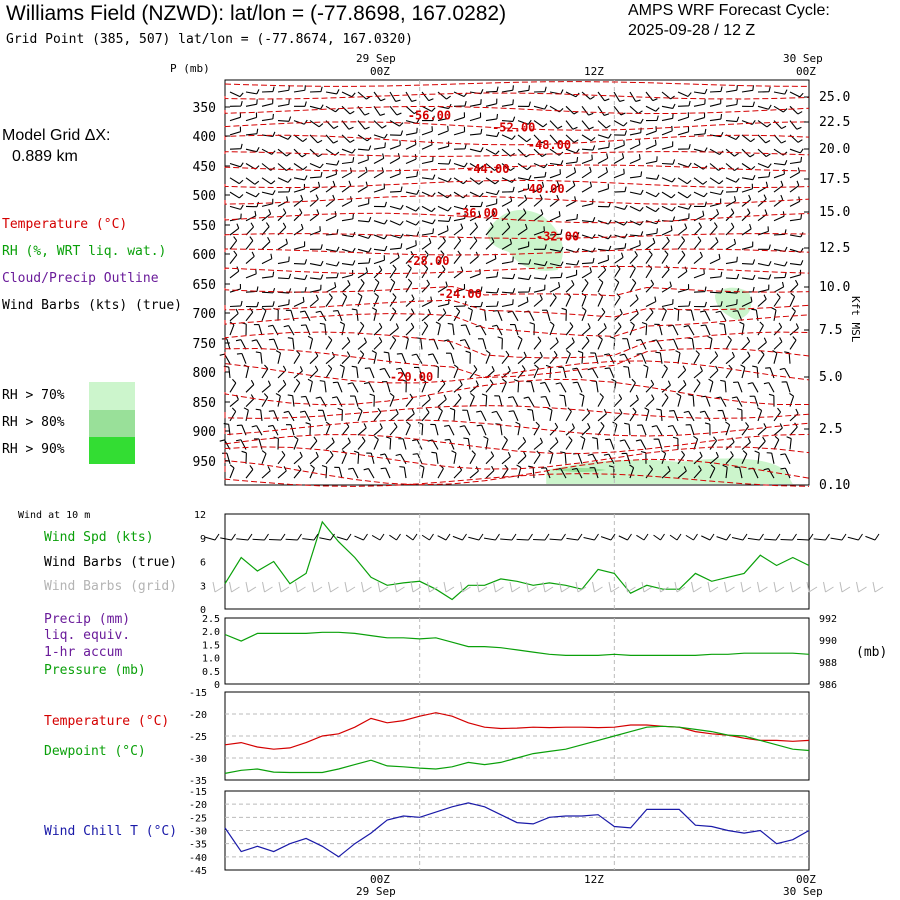  I want to click on wind10m-barbs-true, so click(542, 537).